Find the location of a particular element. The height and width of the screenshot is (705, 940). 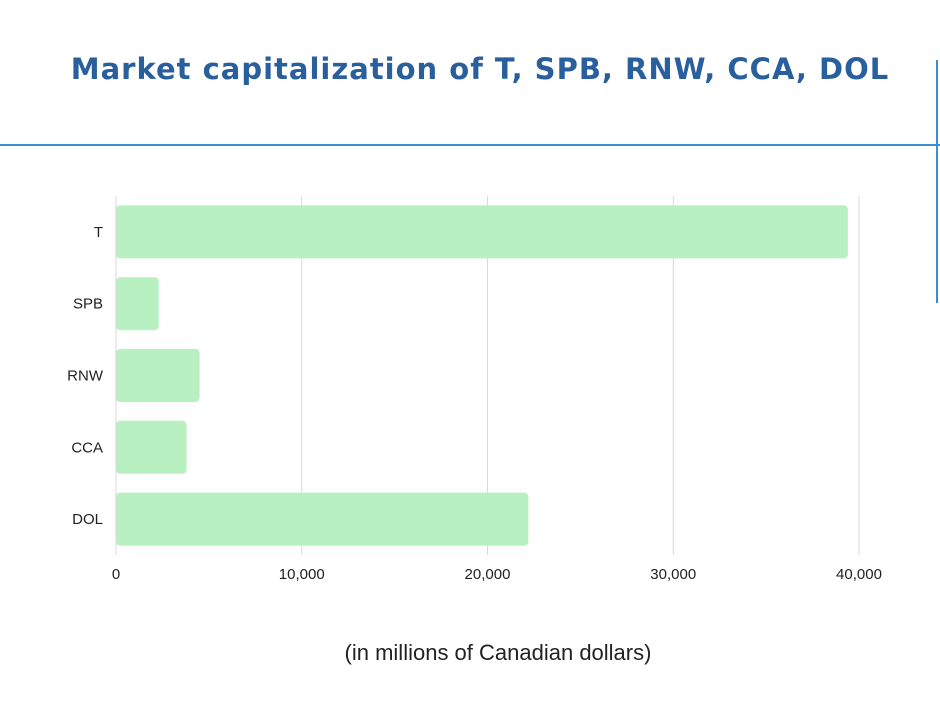

x-tick-label-0: 0 is located at coordinates (116, 574).